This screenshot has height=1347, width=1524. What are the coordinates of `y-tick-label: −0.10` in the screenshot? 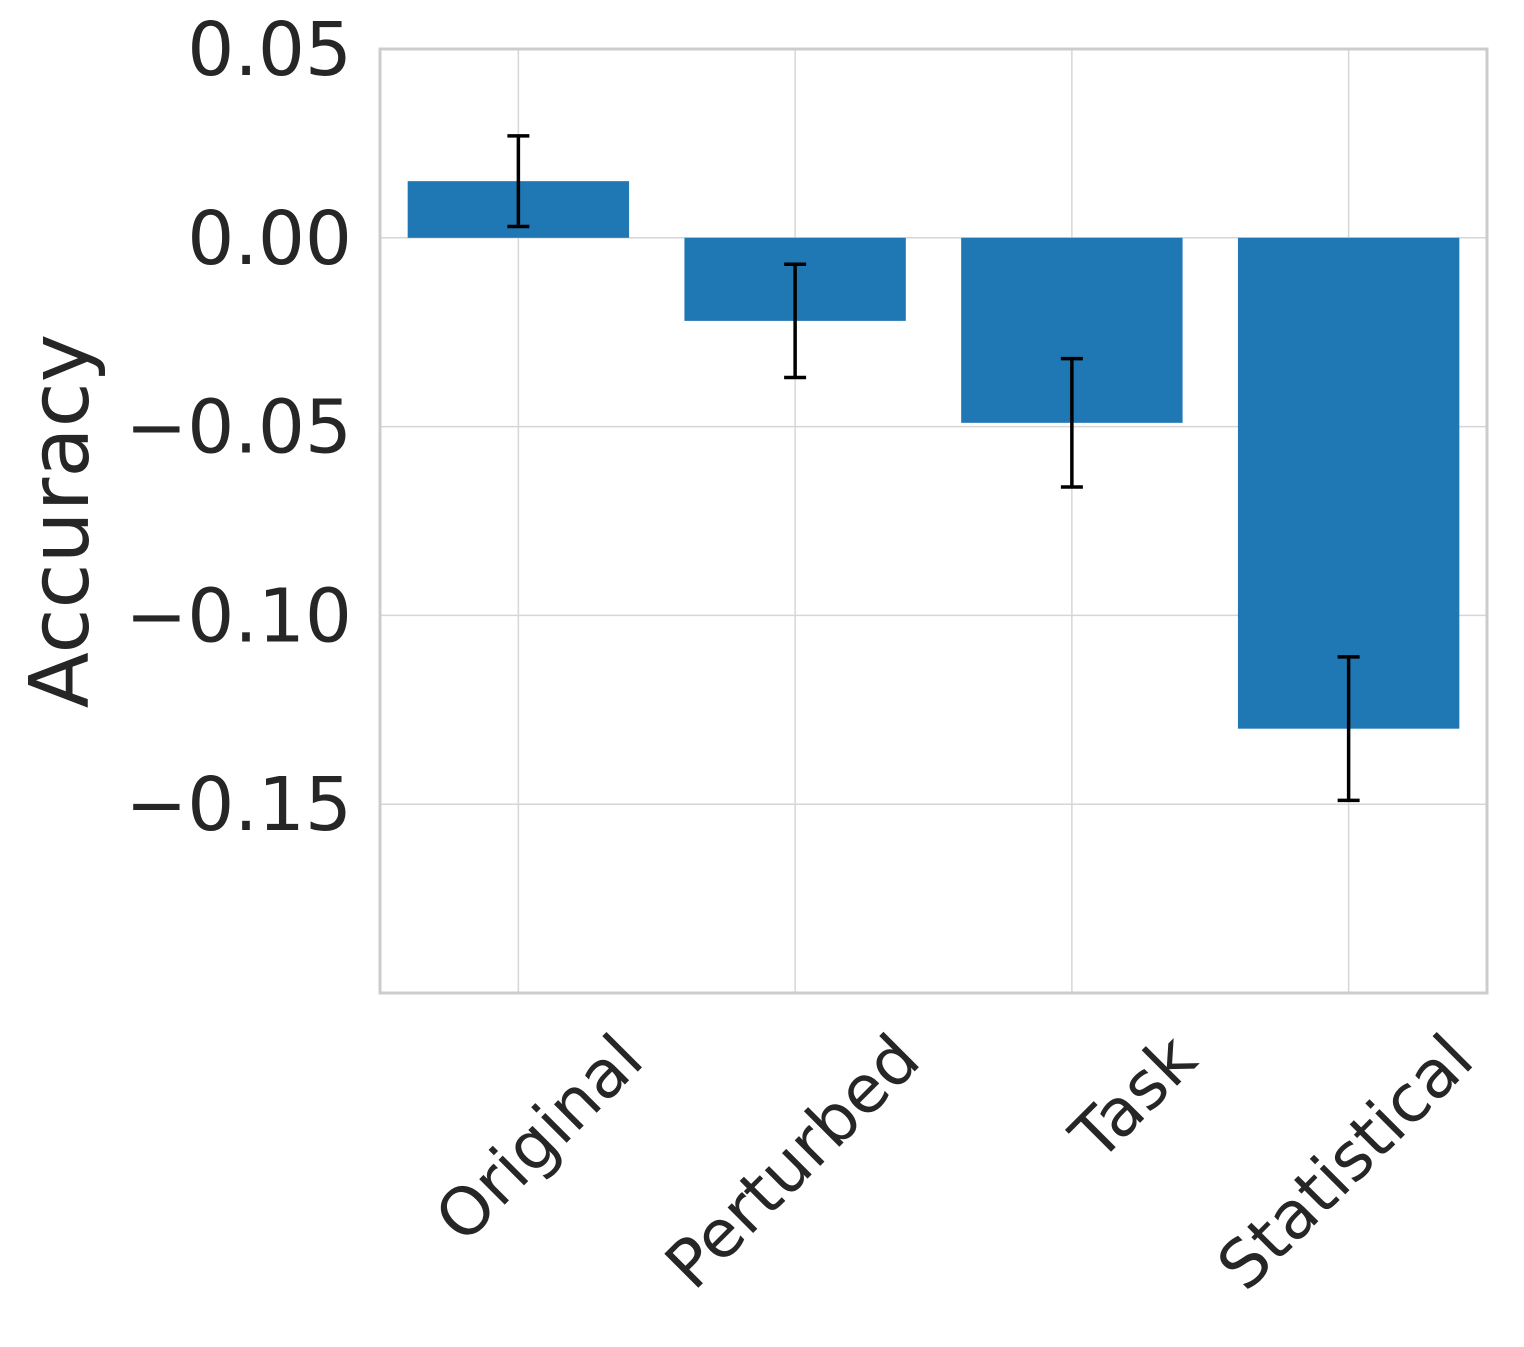 It's located at (238, 616).